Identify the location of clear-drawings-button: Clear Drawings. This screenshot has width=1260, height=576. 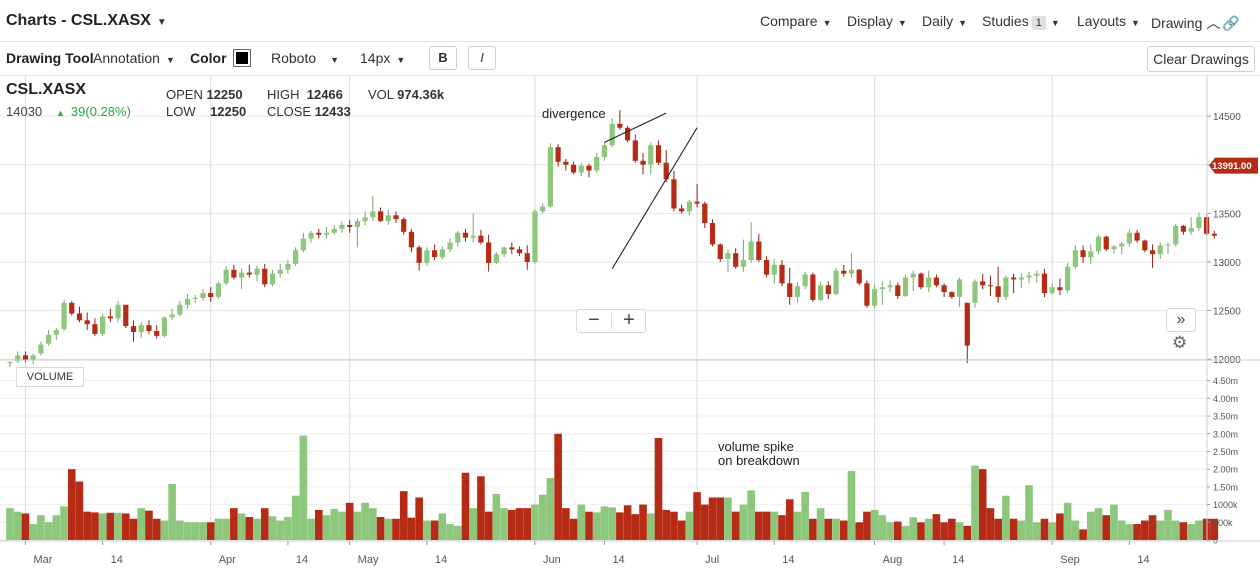
(1201, 59).